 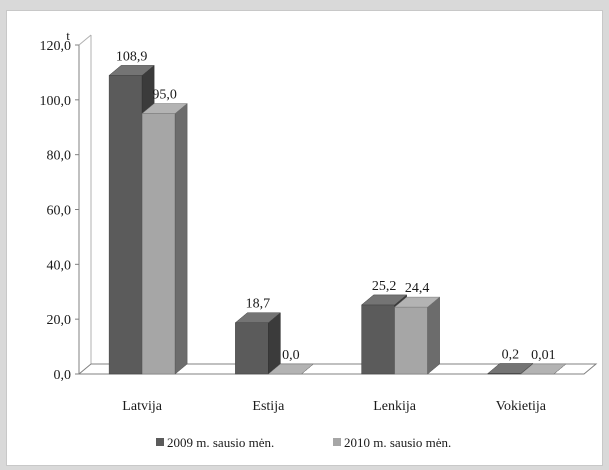 What do you see at coordinates (543, 355) in the screenshot?
I see `data-label: 0,01` at bounding box center [543, 355].